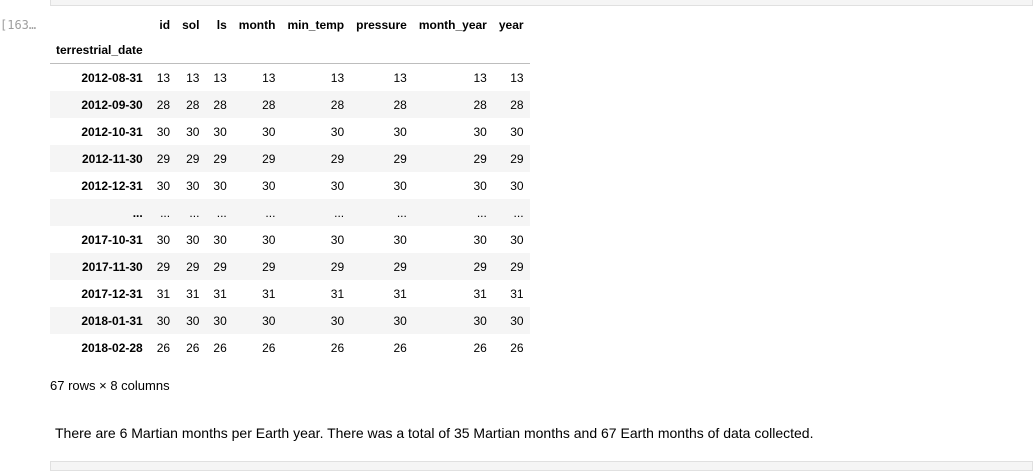 The width and height of the screenshot is (1033, 471). Describe the element at coordinates (165, 25) in the screenshot. I see `column-header: id` at that location.